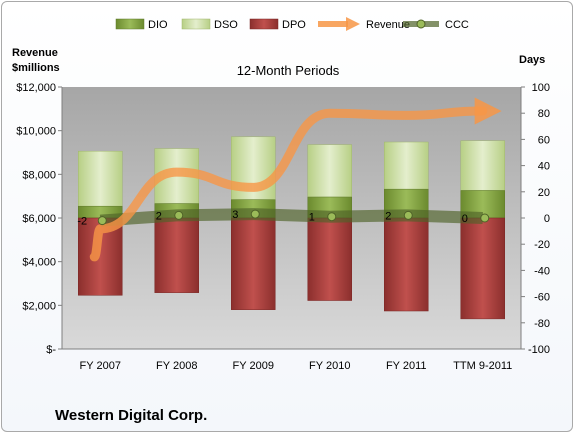 This screenshot has height=433, width=574. What do you see at coordinates (544, 114) in the screenshot?
I see `right-tick-label: 80` at bounding box center [544, 114].